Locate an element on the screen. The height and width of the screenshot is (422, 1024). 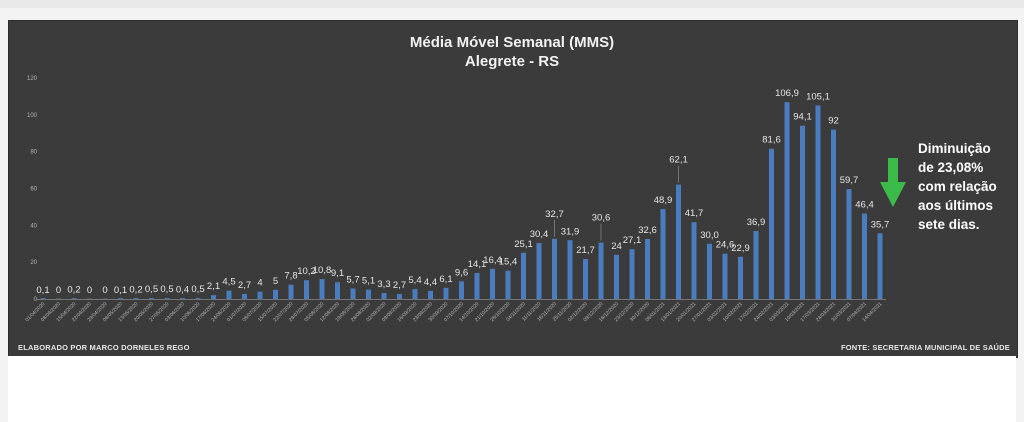
value-label: 10,8 is located at coordinates (322, 270).